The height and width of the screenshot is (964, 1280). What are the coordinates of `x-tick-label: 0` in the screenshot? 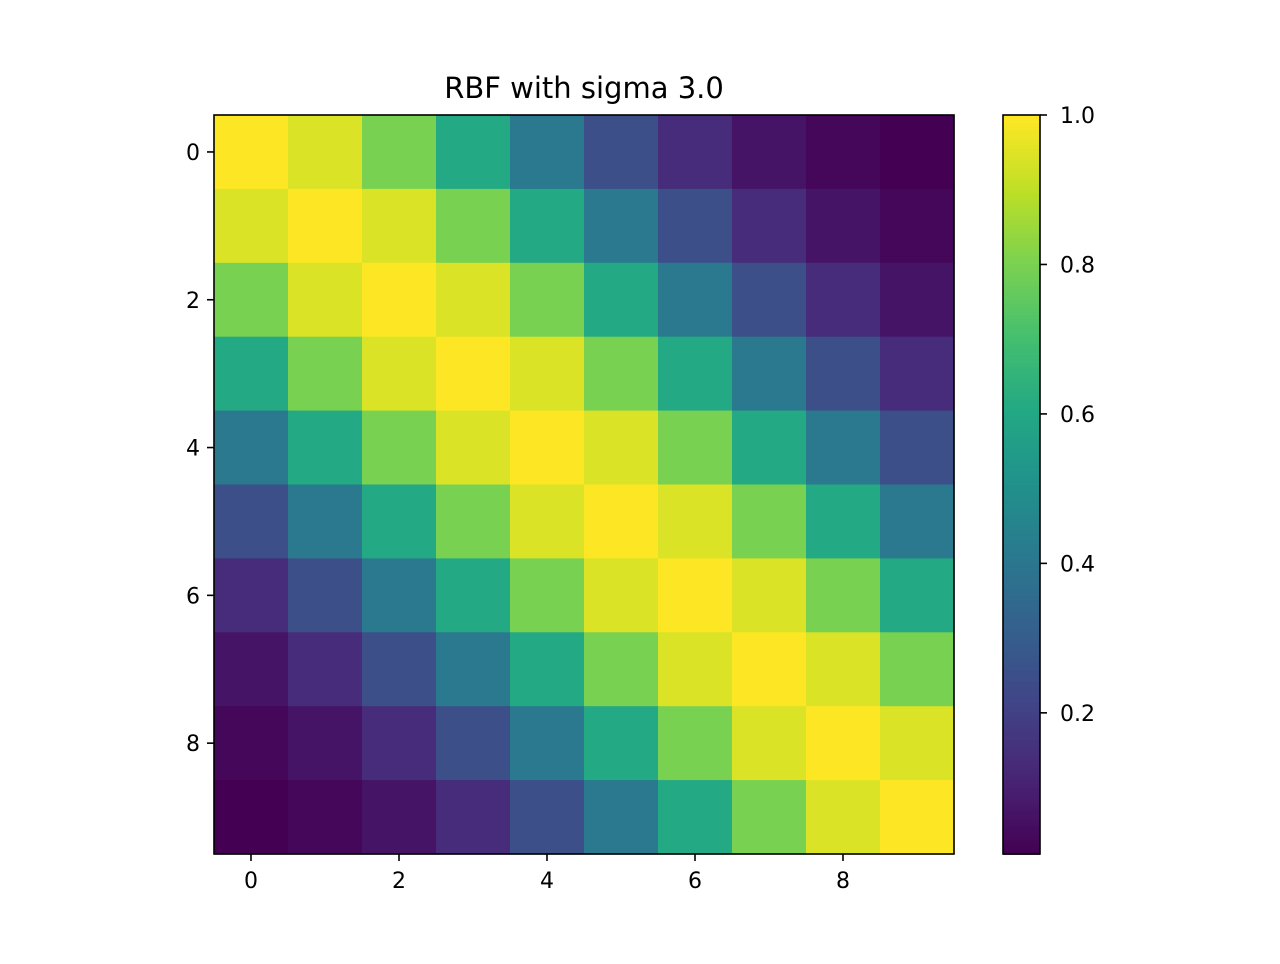 It's located at (251, 881).